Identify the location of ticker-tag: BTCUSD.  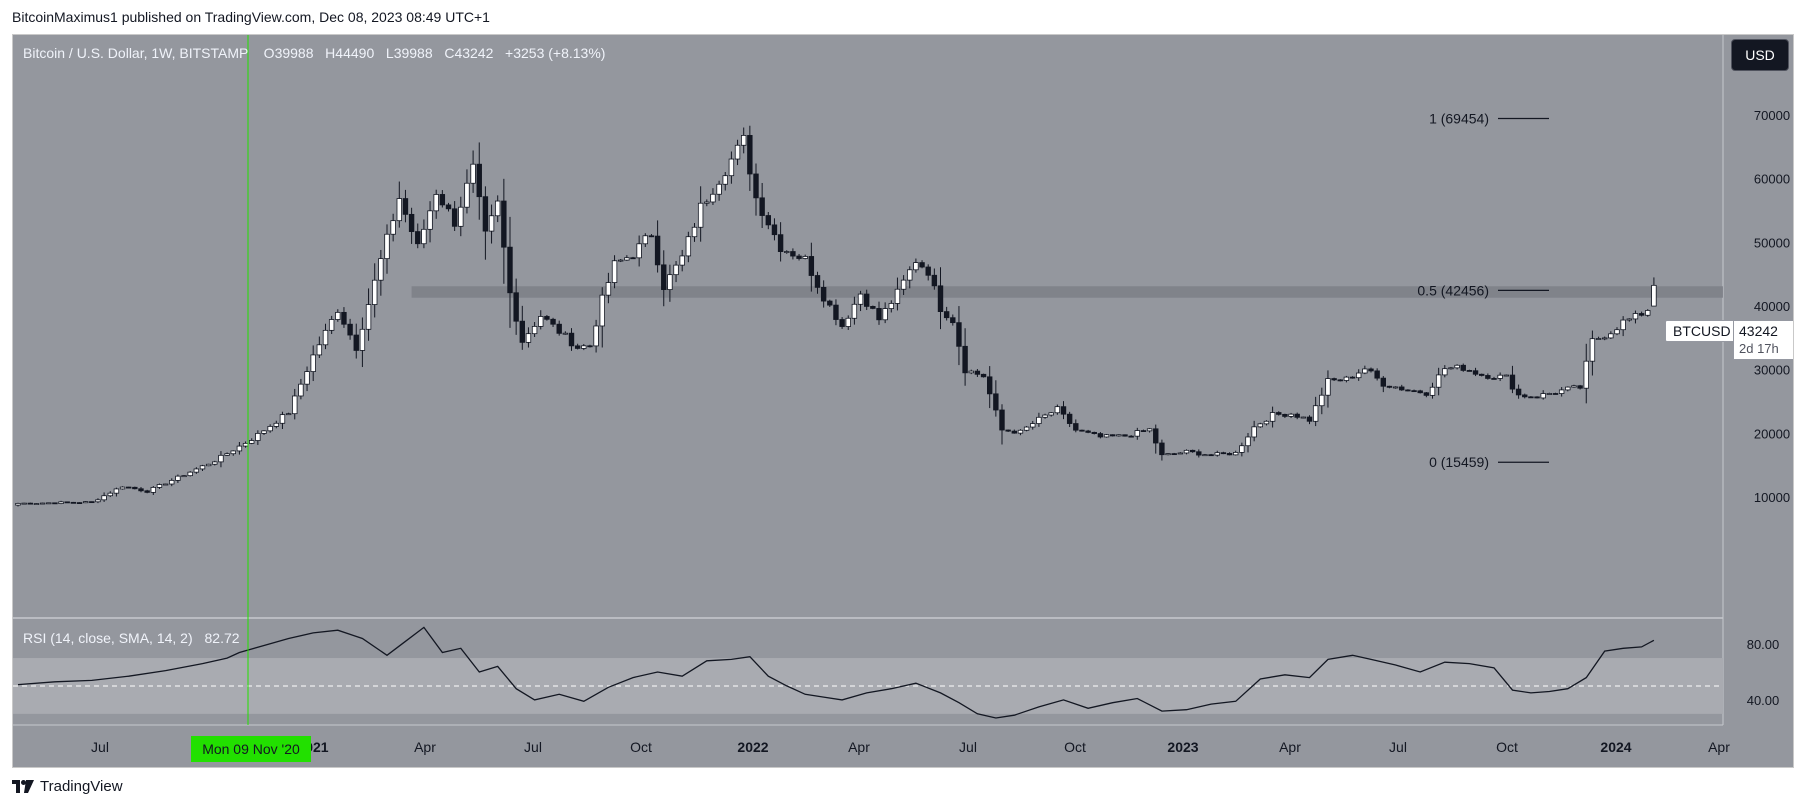
(1702, 331).